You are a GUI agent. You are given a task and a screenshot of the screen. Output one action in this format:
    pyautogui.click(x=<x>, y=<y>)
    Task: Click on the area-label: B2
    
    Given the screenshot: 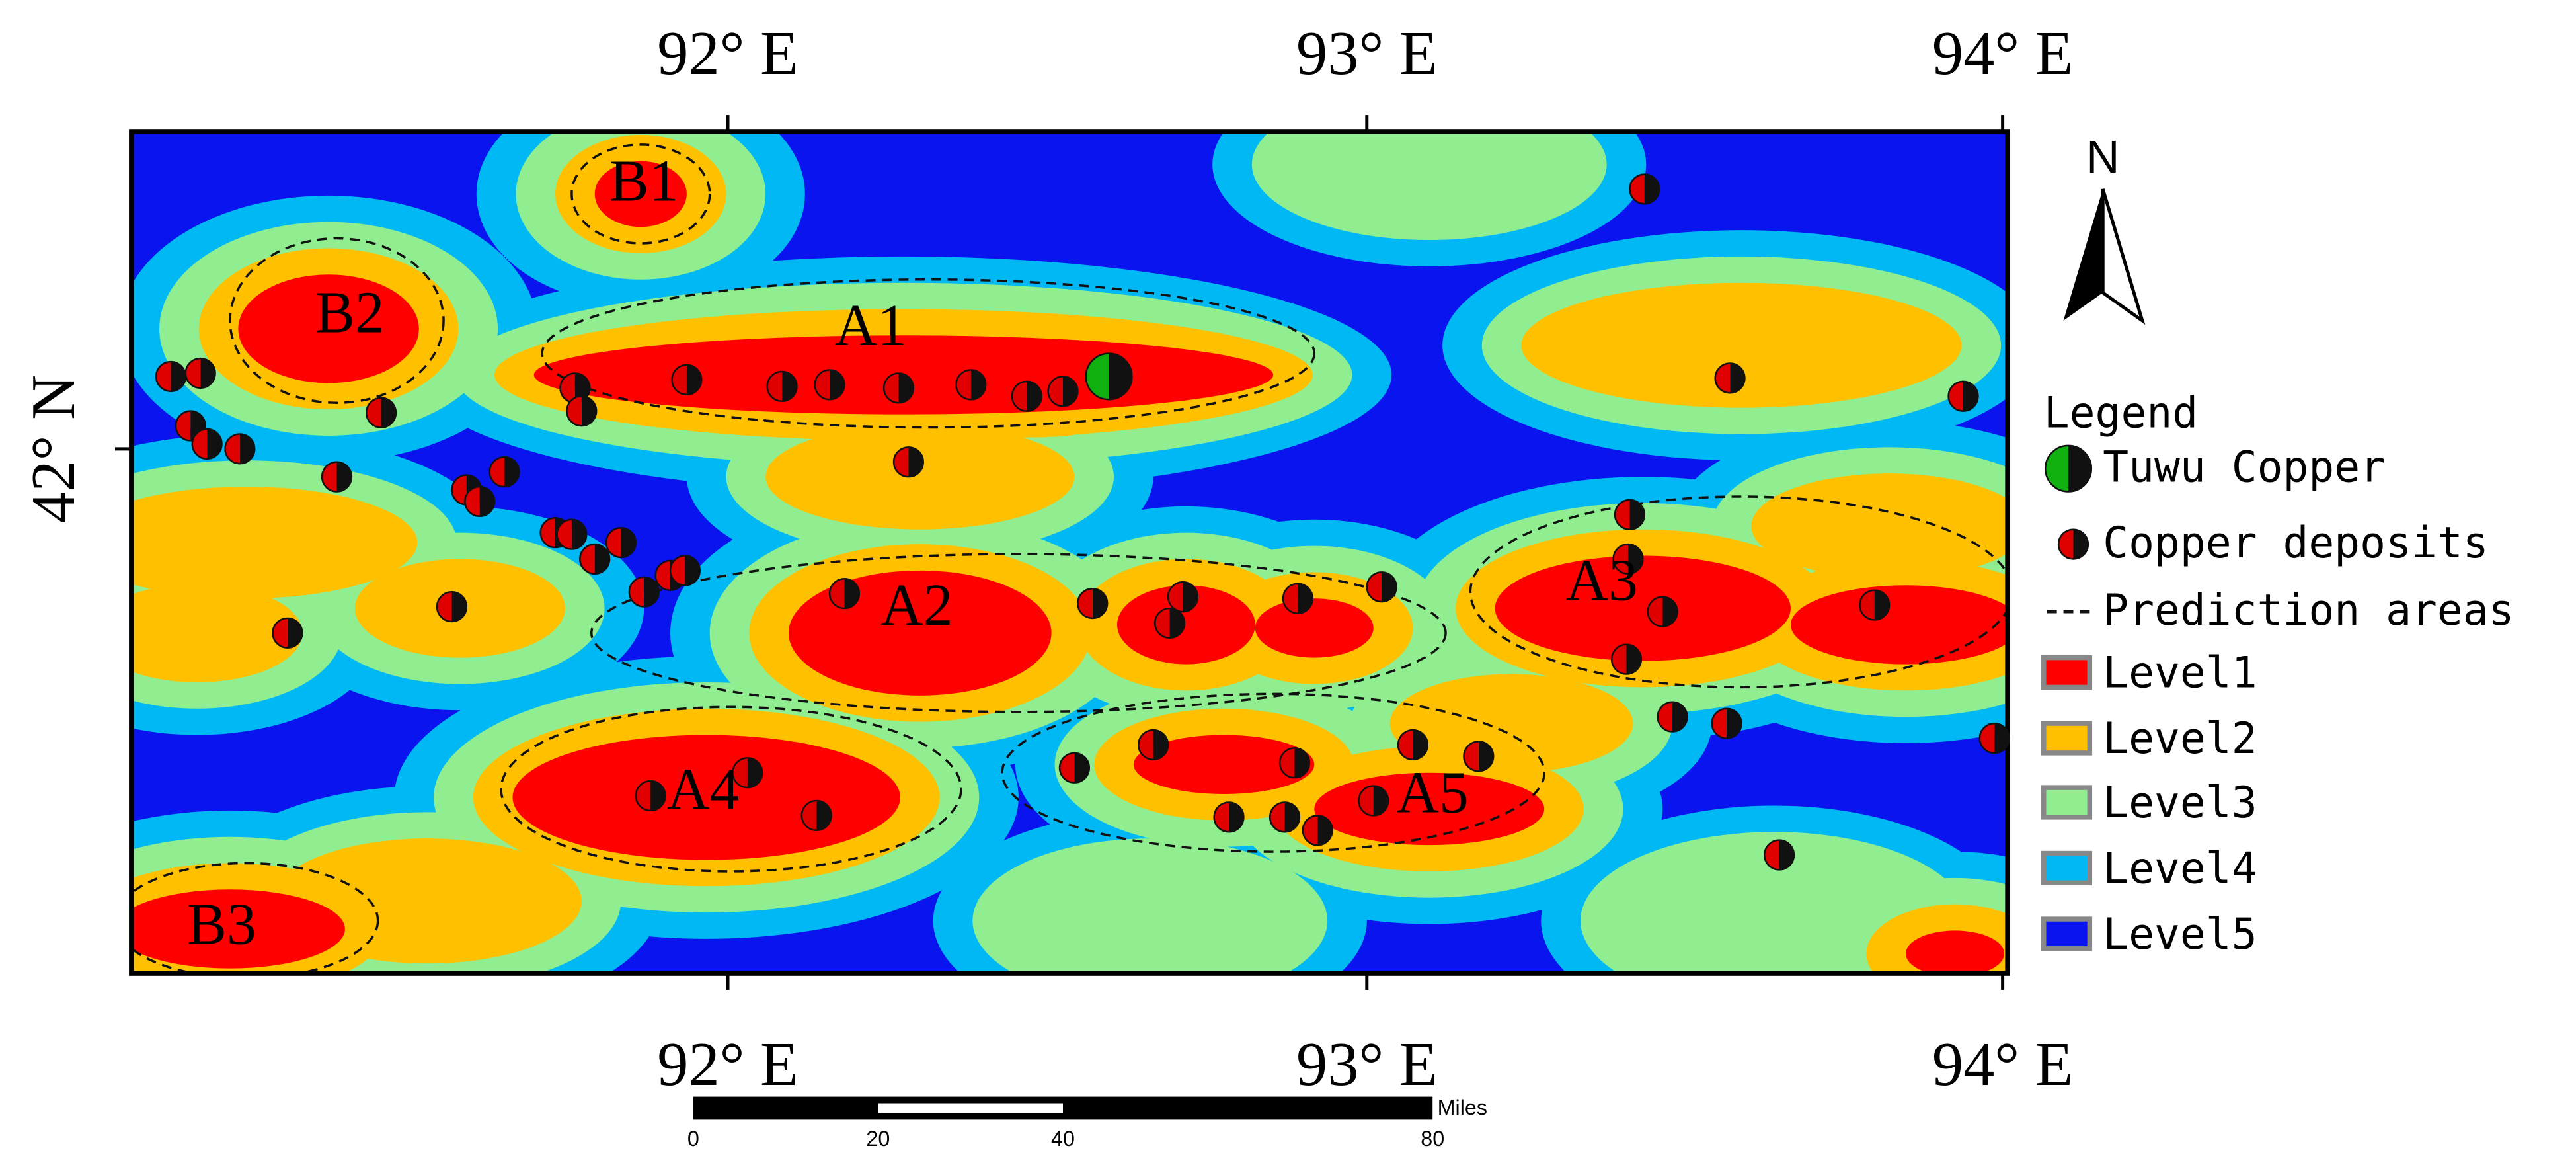 What is the action you would take?
    pyautogui.click(x=349, y=312)
    